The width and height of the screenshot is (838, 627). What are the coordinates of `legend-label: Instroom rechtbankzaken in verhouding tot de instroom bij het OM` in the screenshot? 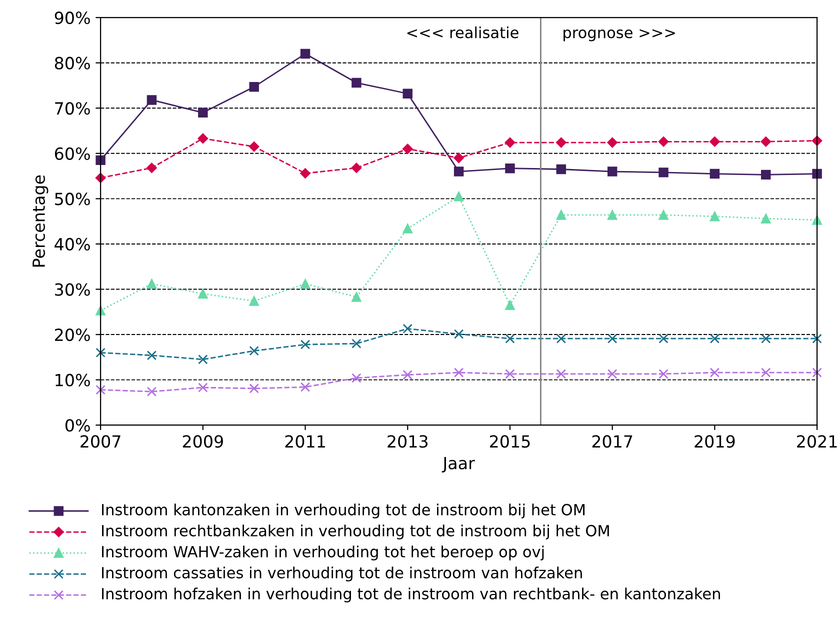 It's located at (355, 532).